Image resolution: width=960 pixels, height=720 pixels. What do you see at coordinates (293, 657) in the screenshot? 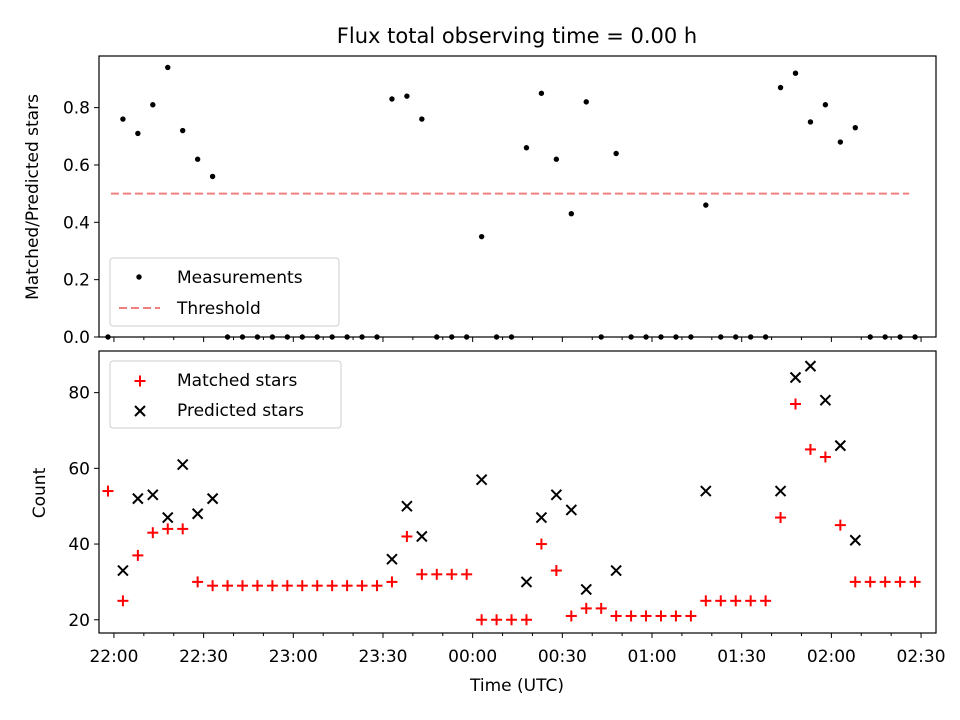
I see `x-tick-label: 23:00` at bounding box center [293, 657].